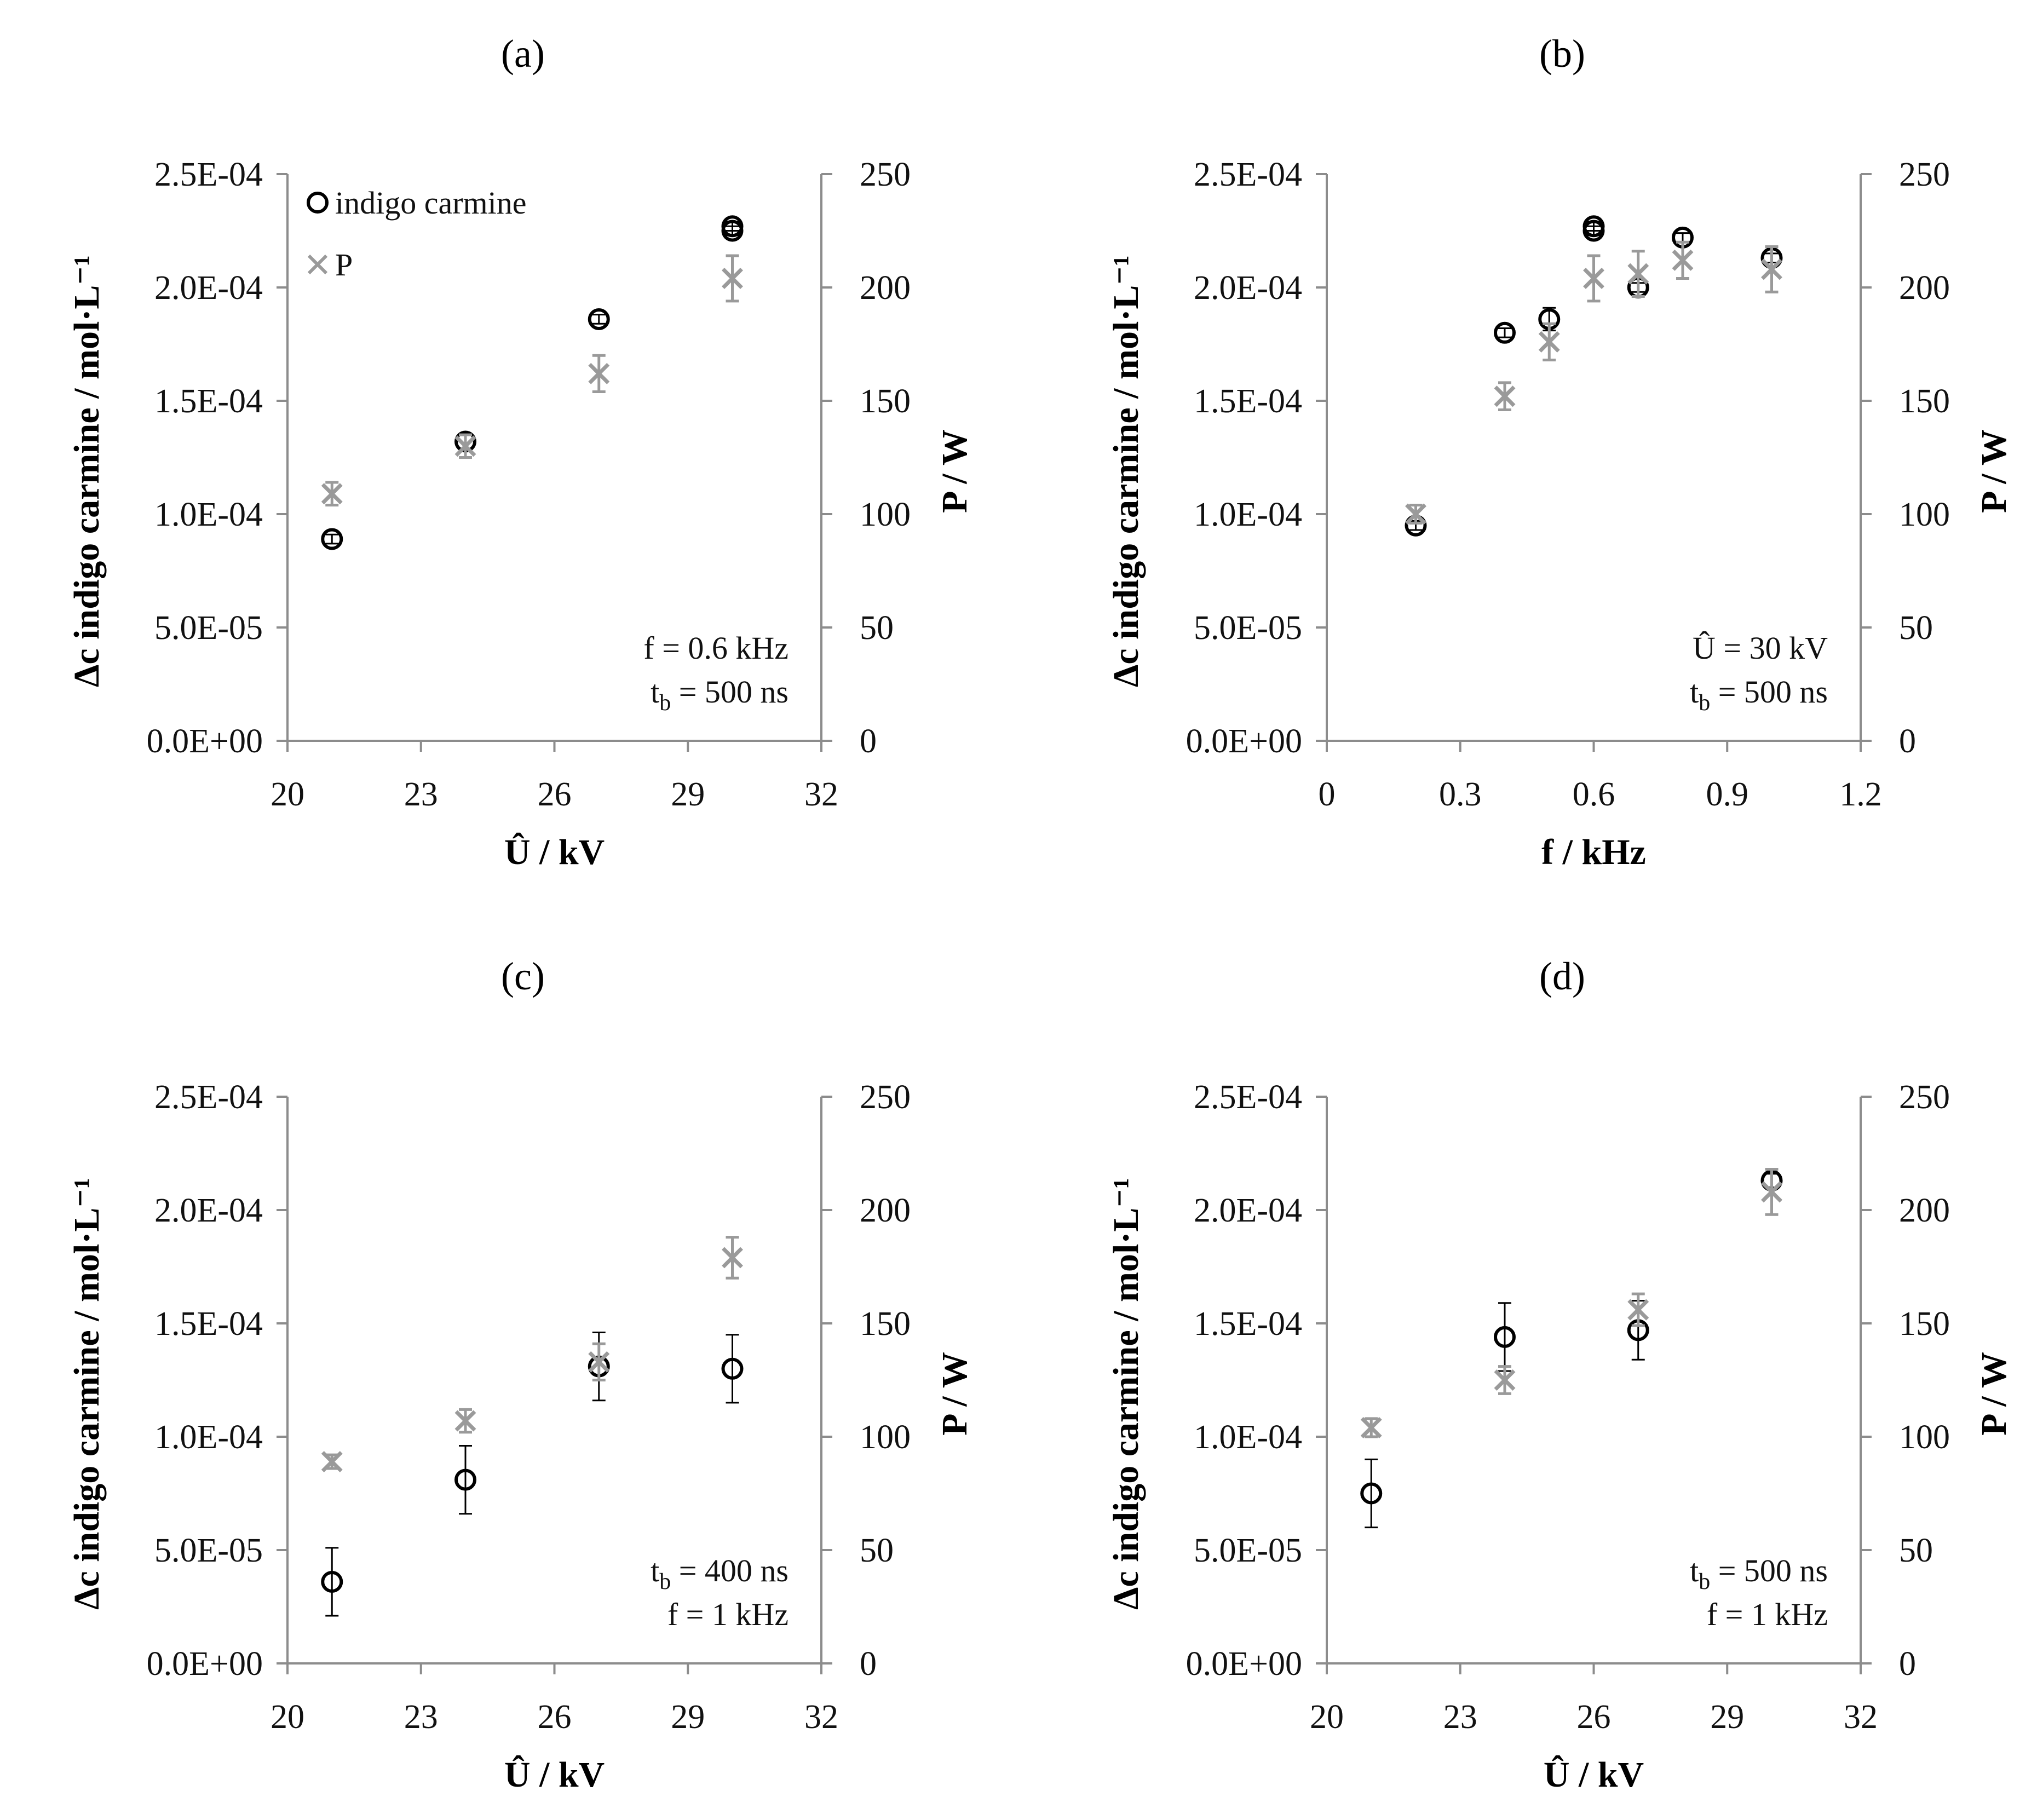 This screenshot has height=1820, width=2043. What do you see at coordinates (318, 203) in the screenshot?
I see `legend-circle-icon` at bounding box center [318, 203].